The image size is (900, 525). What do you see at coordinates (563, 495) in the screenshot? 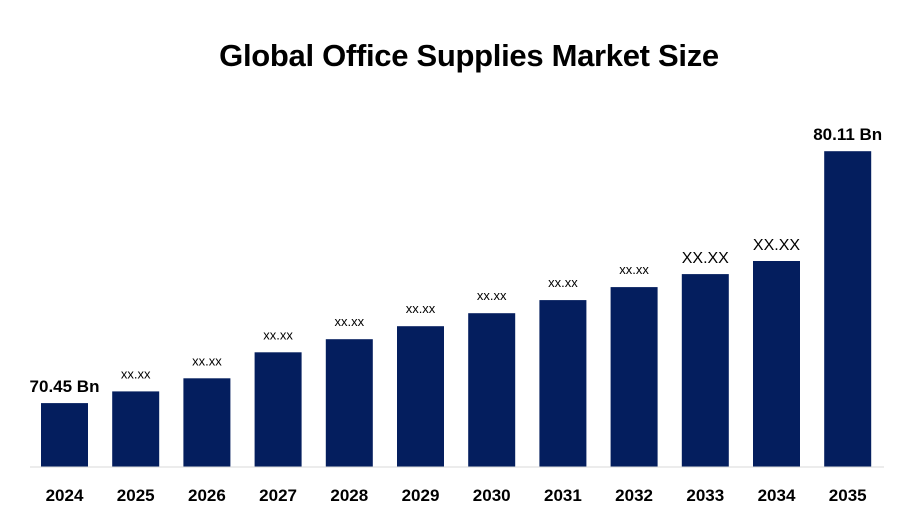
I see `x-tick-label-2031: 2031` at bounding box center [563, 495].